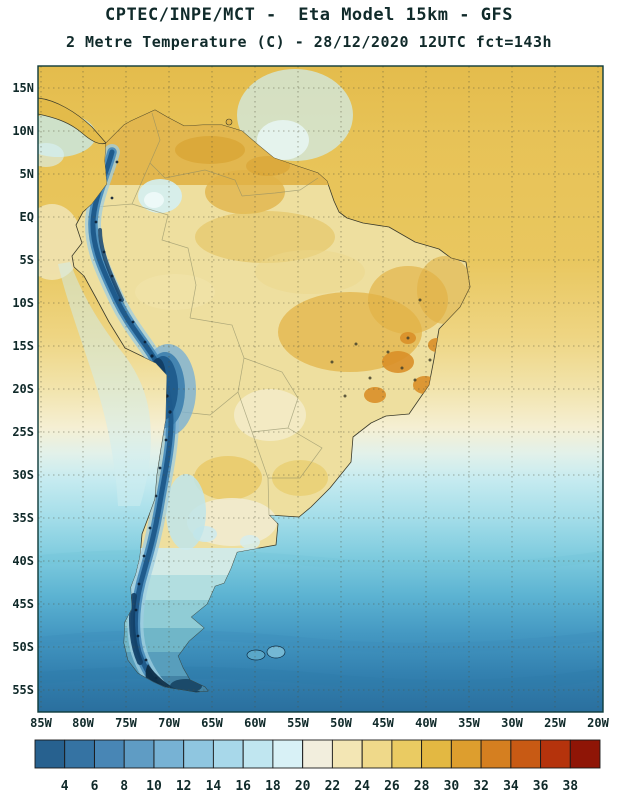 The height and width of the screenshot is (800, 618). What do you see at coordinates (309, 15) in the screenshot?
I see `model-title: CPTEC/INPE/MCT - Eta Model 15km - GFS` at bounding box center [309, 15].